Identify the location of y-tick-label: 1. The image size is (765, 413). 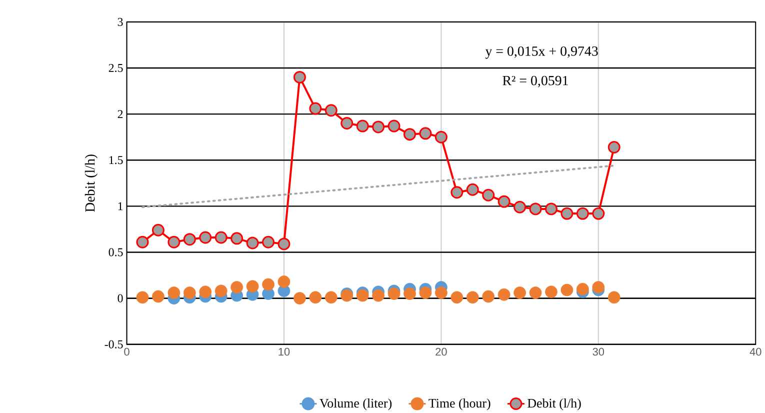
(120, 206).